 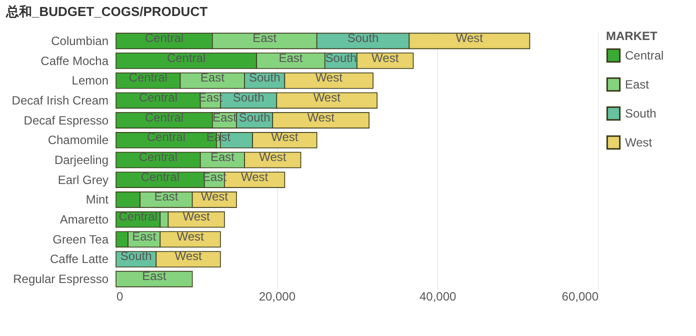 I want to click on y-tick-label: Darjeeling, so click(x=81, y=160).